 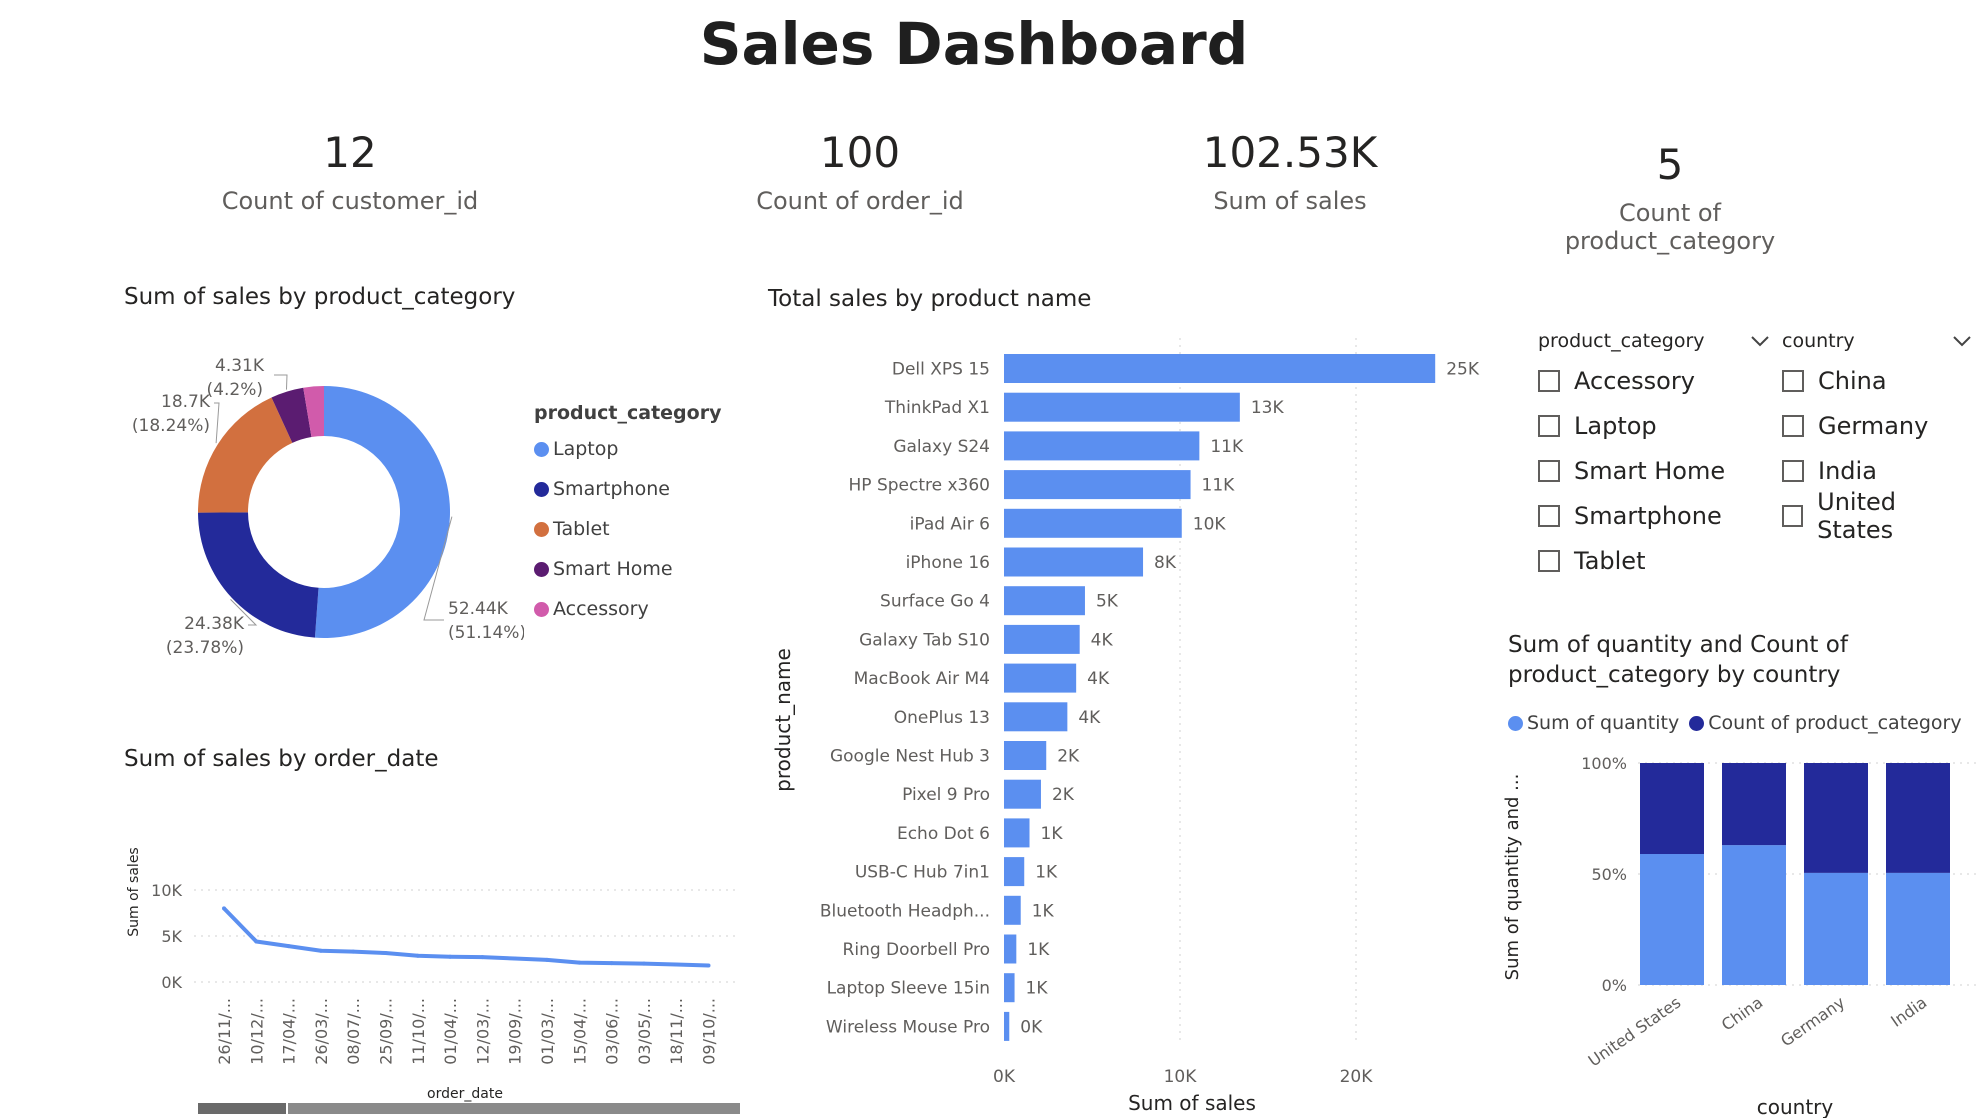 What do you see at coordinates (382, 512) in the screenshot?
I see `donut-slice-laptop` at bounding box center [382, 512].